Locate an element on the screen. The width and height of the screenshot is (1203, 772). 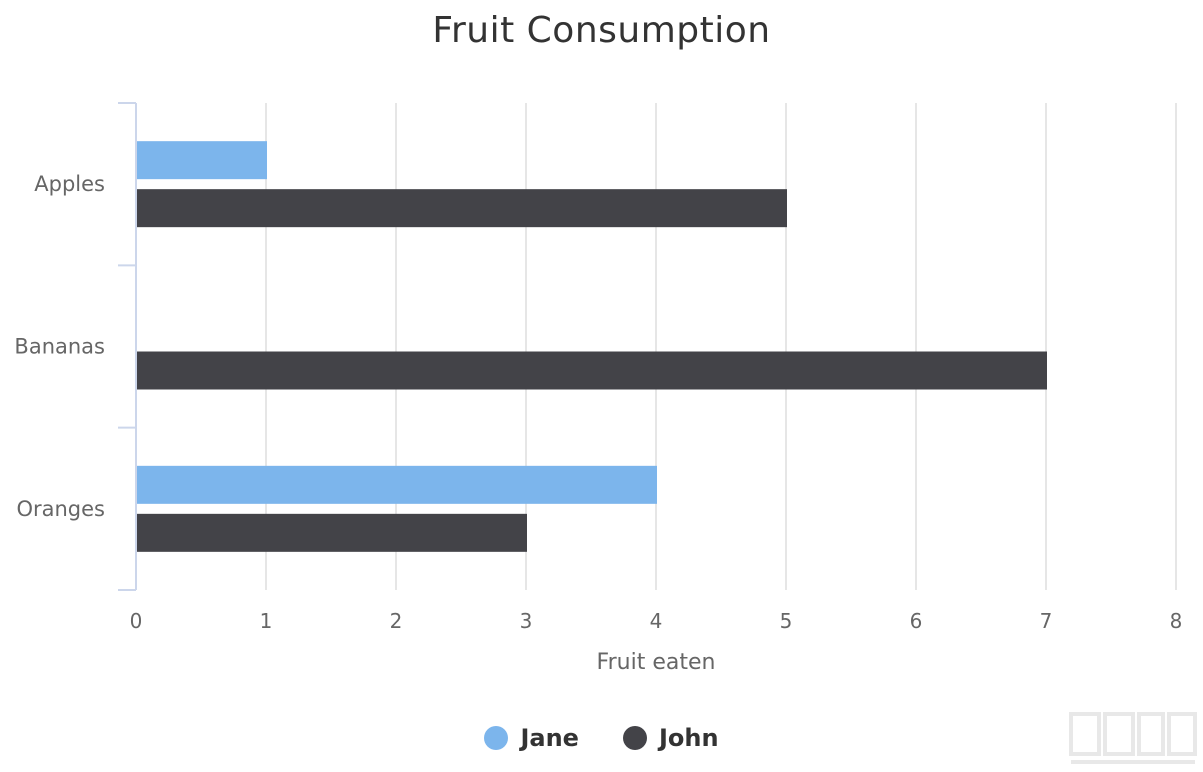
x-tick-label: 2 is located at coordinates (396, 621).